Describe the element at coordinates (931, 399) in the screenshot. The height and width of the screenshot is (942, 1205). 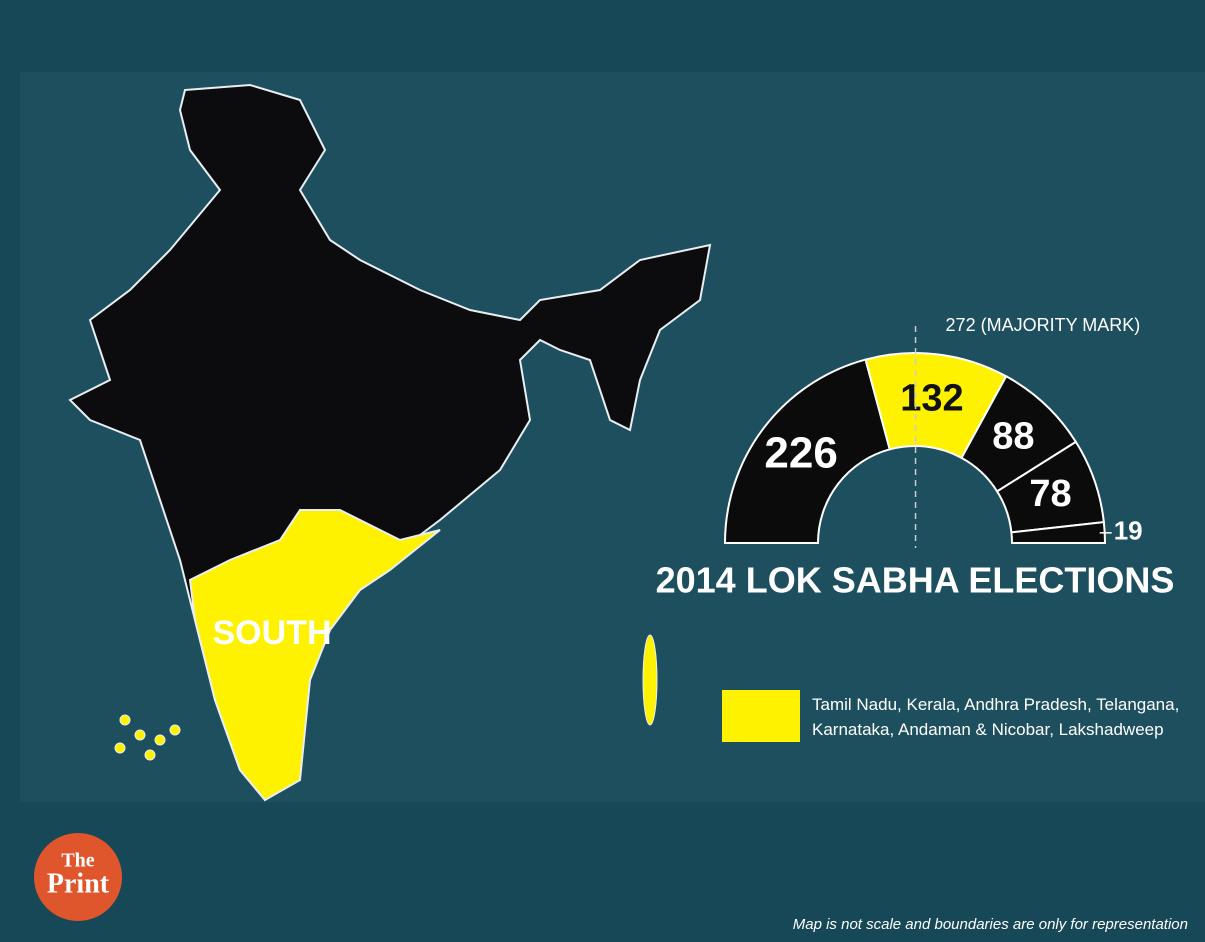
I see `value-label: 132` at that location.